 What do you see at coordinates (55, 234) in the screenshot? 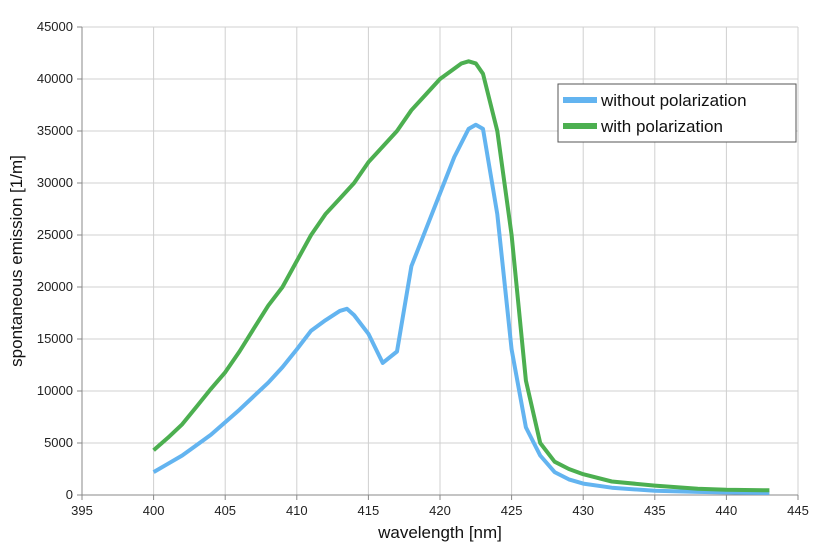
I see `y-tick-label: 25000` at bounding box center [55, 234].